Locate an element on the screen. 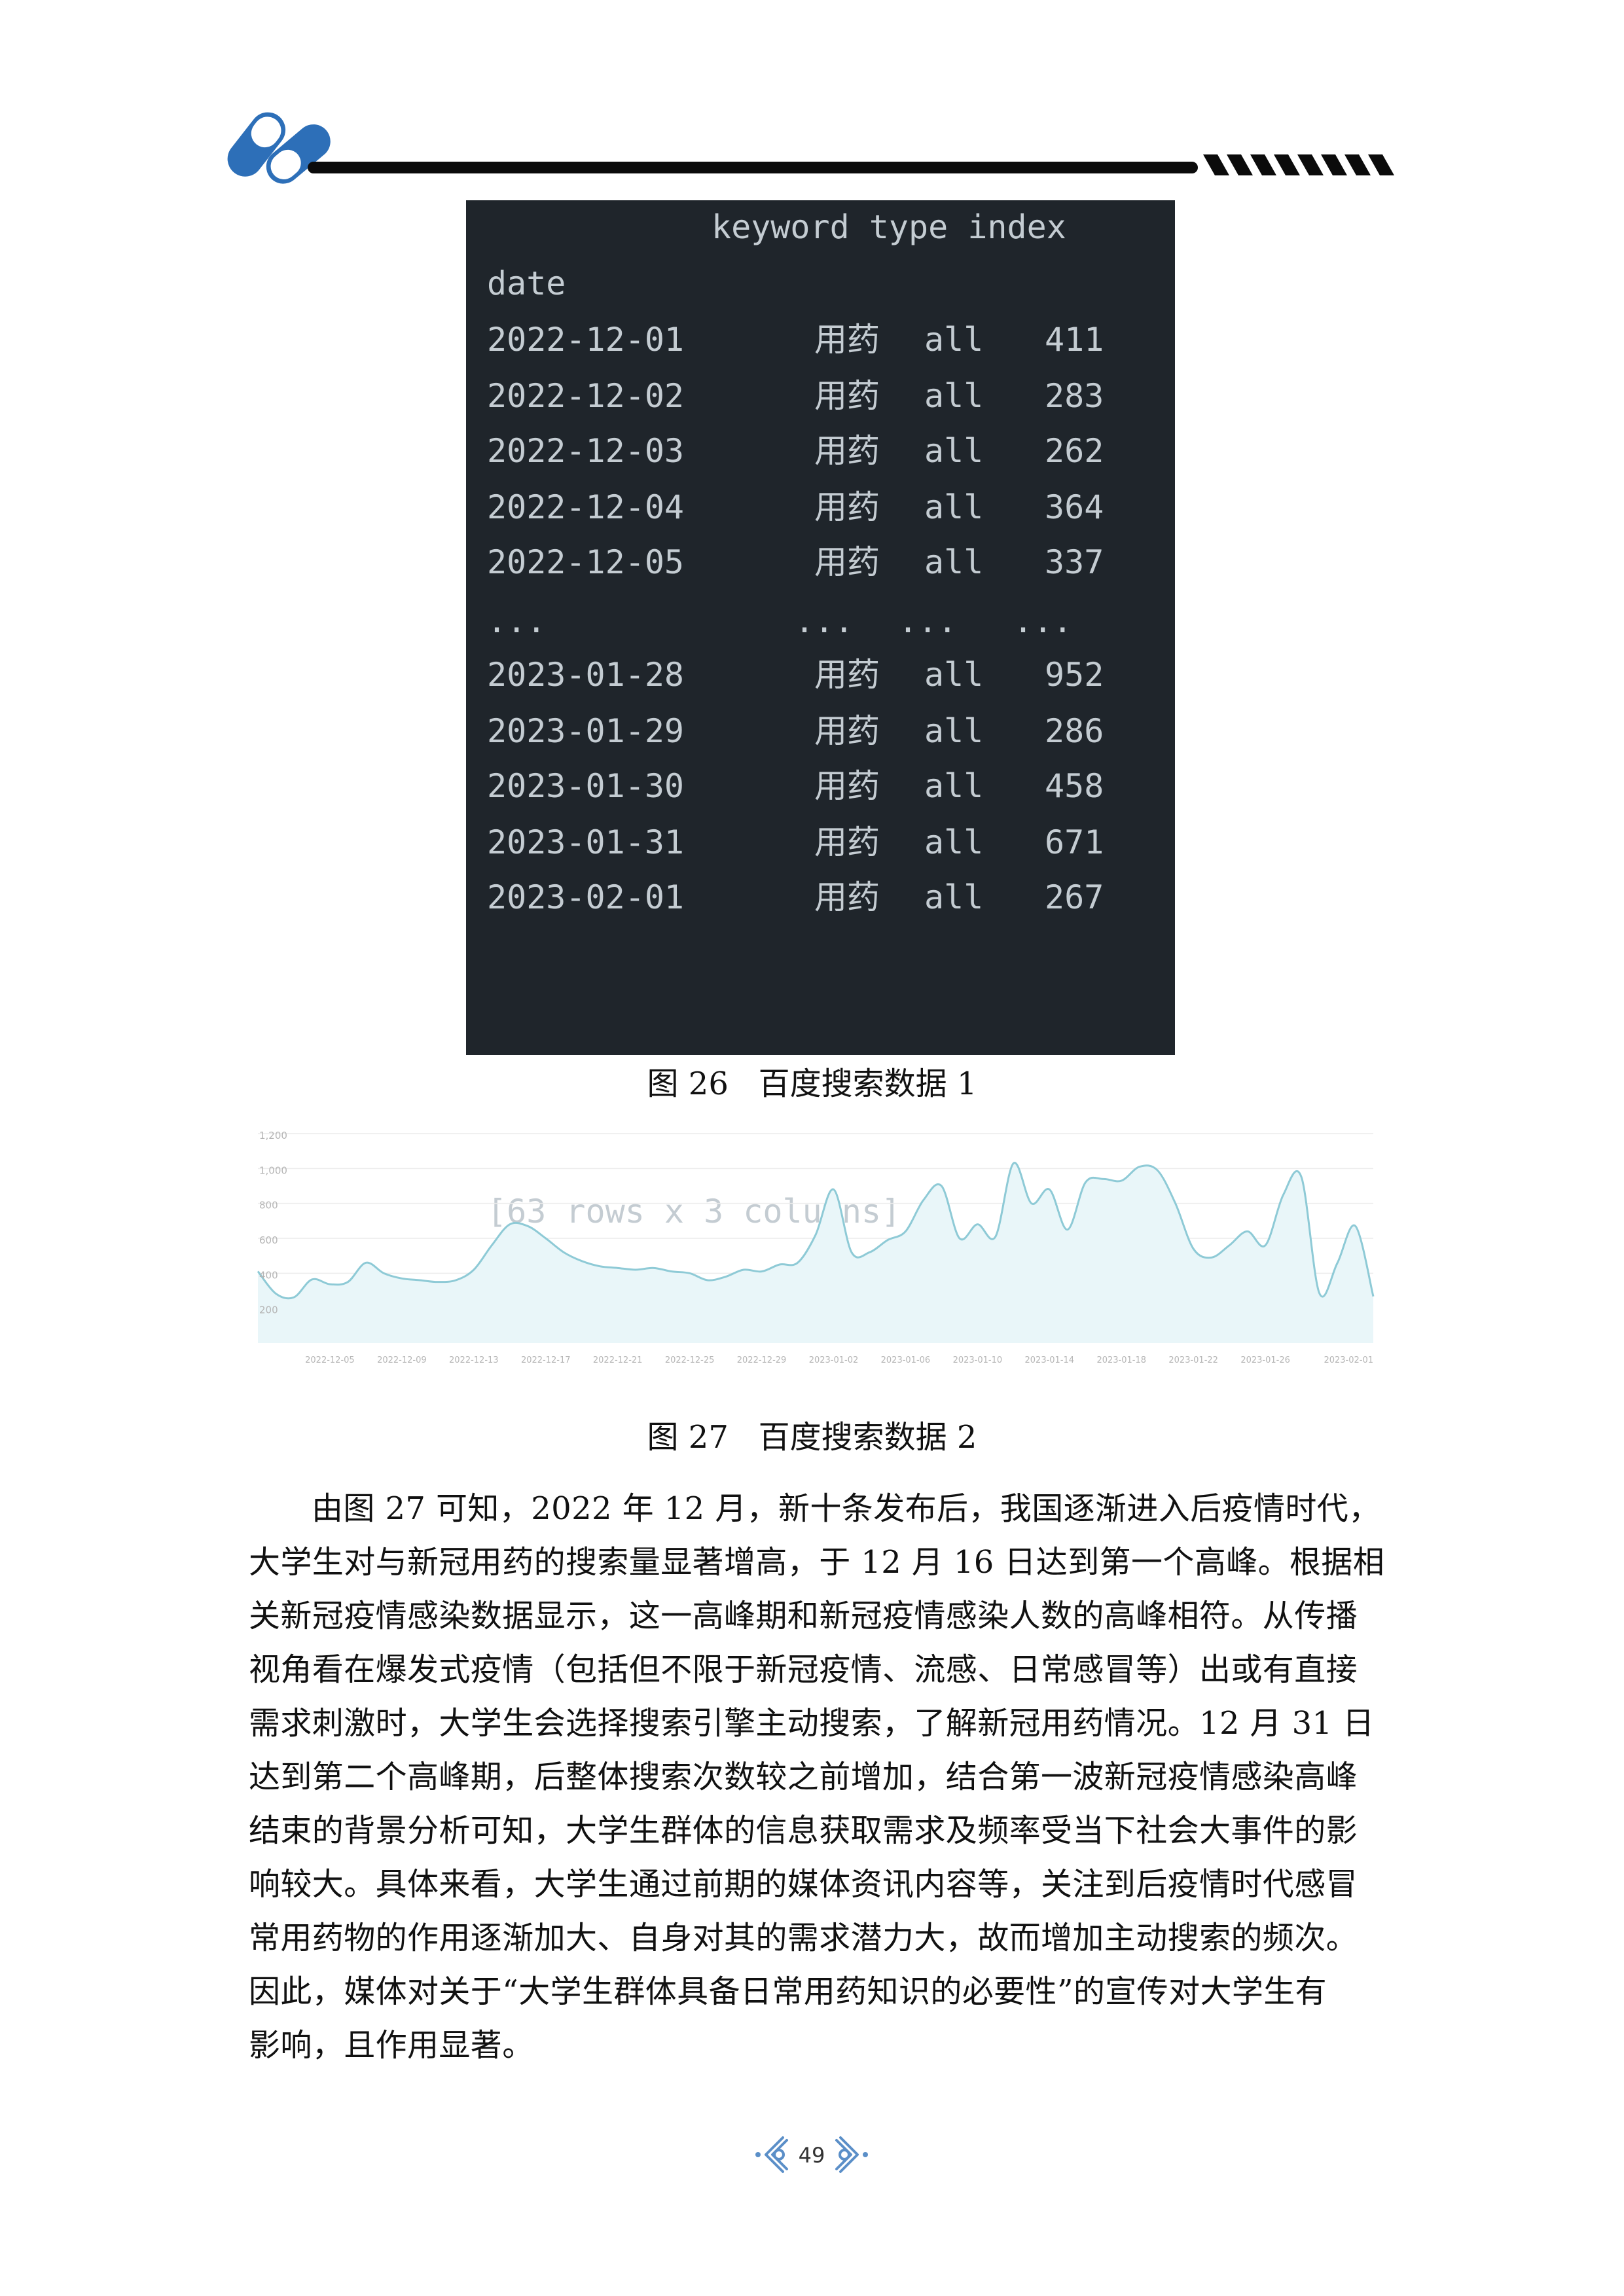 The image size is (1624, 2296). date-cell: 2022-12-04 is located at coordinates (586, 507).